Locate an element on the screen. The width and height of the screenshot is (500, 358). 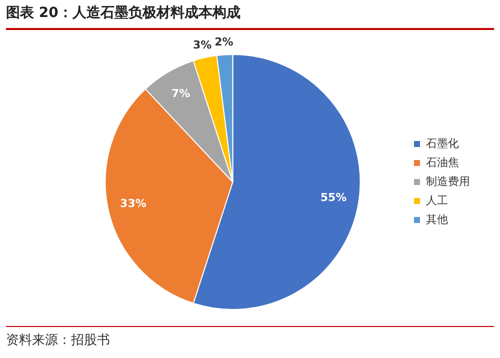
data-label: 2% is located at coordinates (224, 42).